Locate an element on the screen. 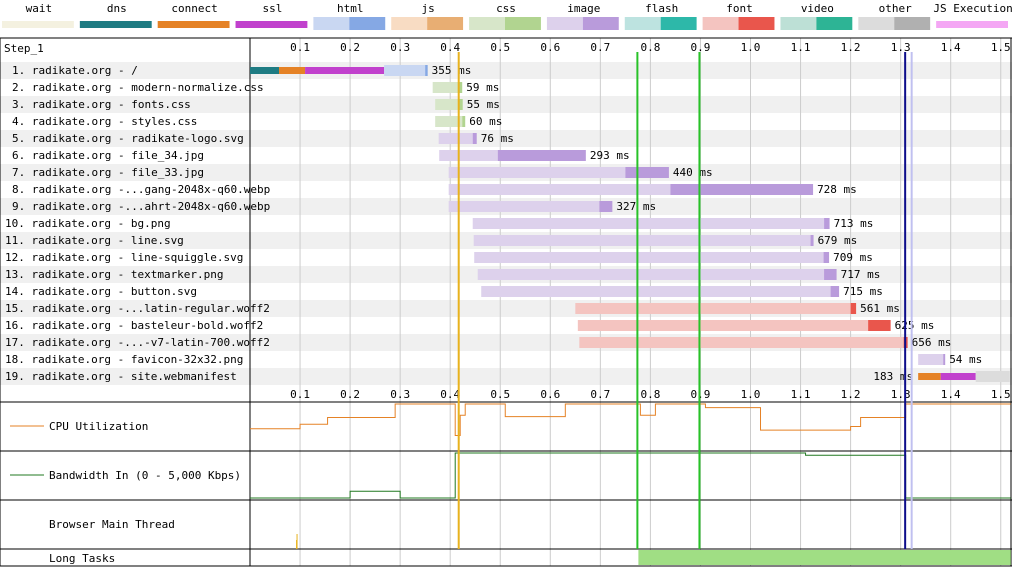  request-duration-label: 679 ms is located at coordinates (838, 240).